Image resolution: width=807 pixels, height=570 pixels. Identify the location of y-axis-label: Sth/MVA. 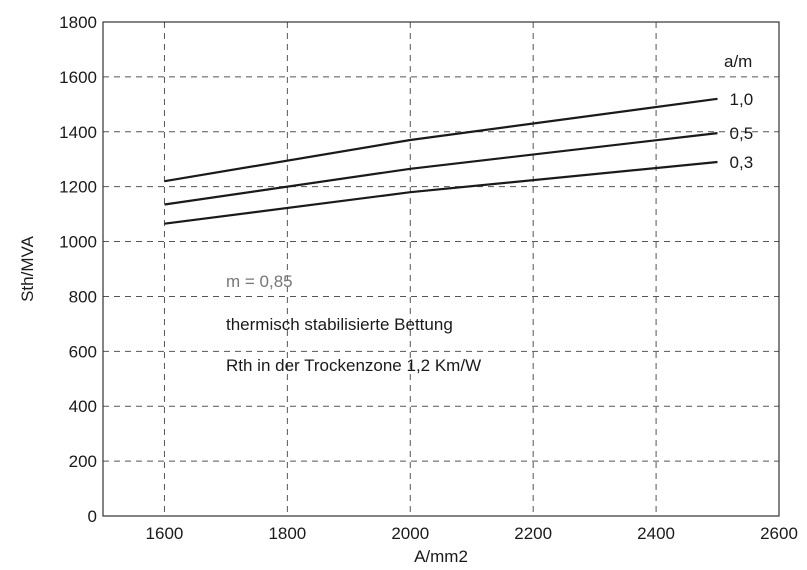
(27, 268).